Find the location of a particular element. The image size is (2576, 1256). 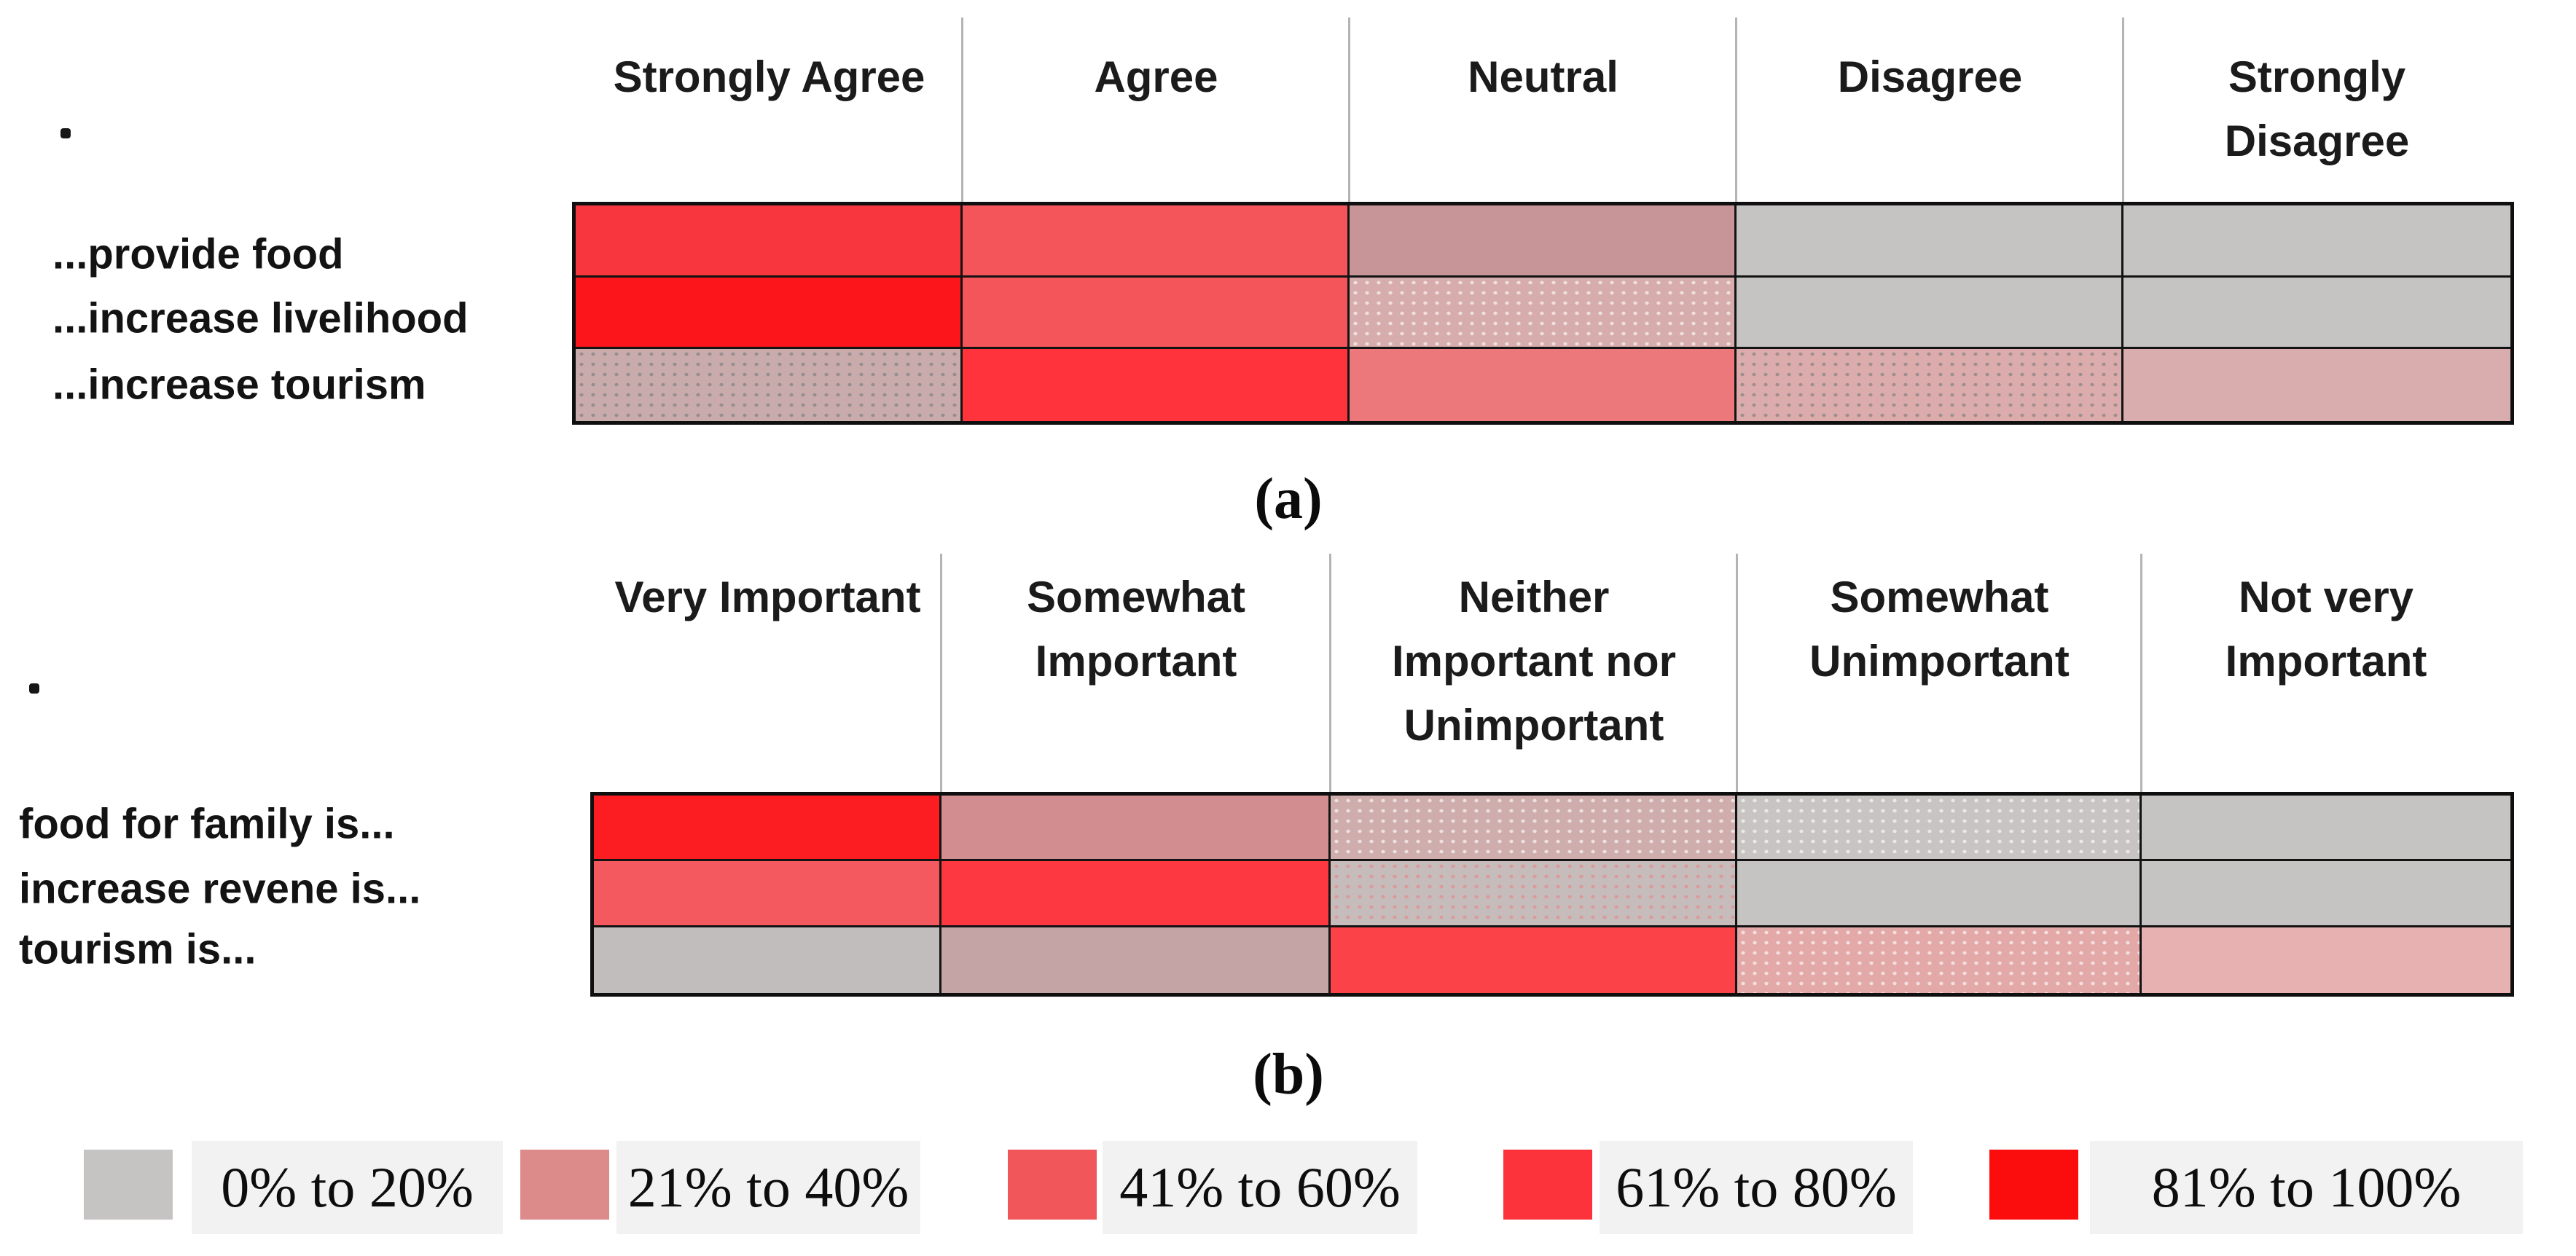

column-header-b-1: Very Important is located at coordinates (767, 597).